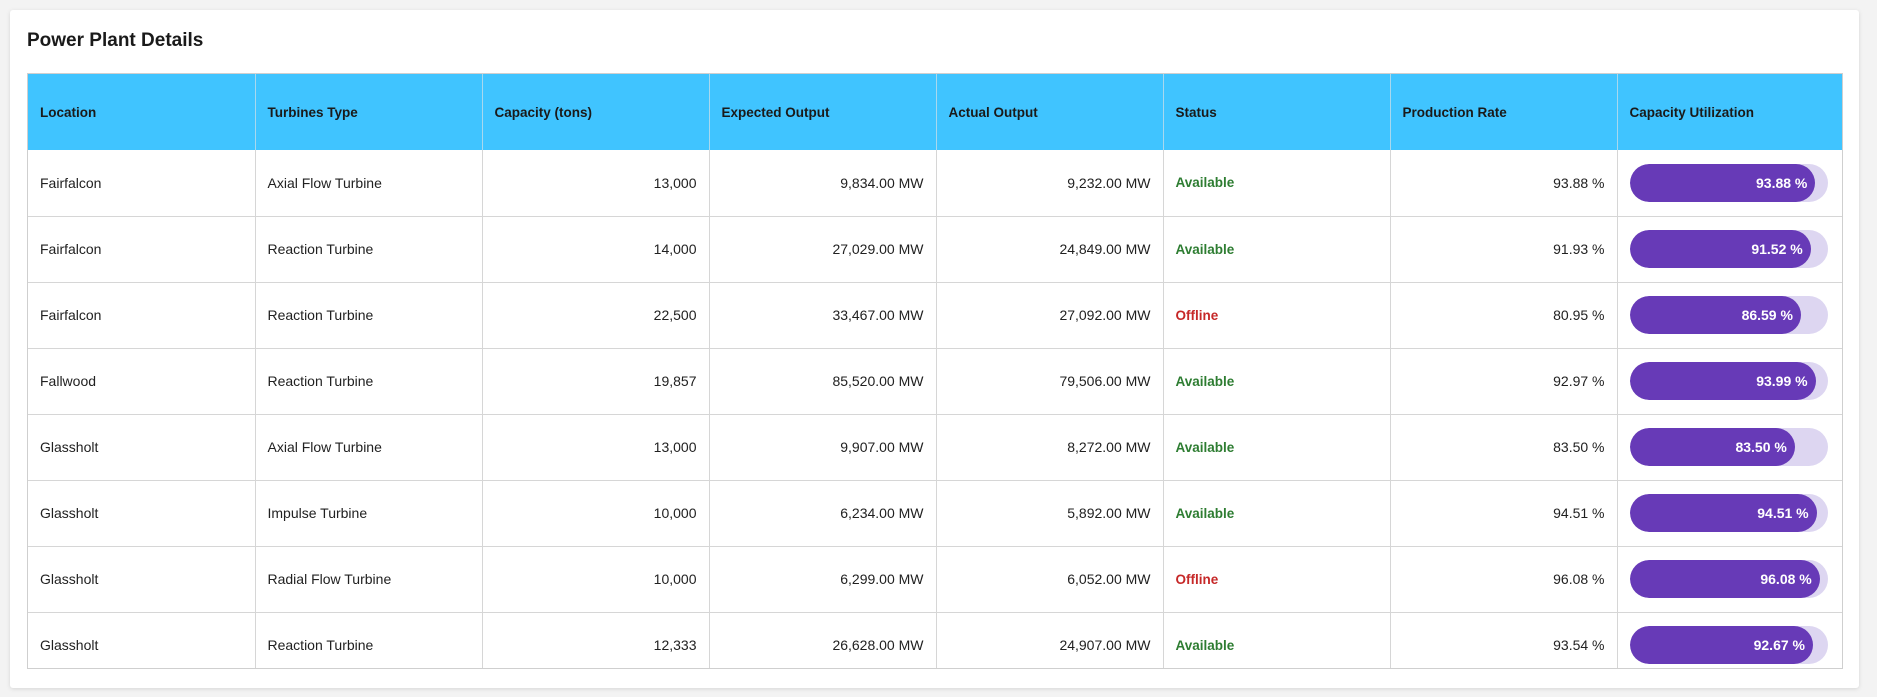 This screenshot has height=697, width=1877. Describe the element at coordinates (1050, 315) in the screenshot. I see `actual-output-cell: 27,092.00 MW` at that location.